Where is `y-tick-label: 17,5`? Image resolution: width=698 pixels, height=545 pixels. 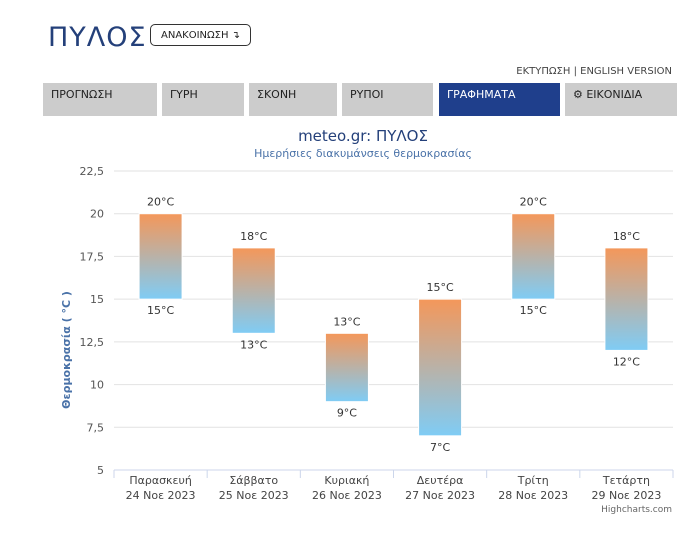 y-tick-label: 17,5 is located at coordinates (92, 256).